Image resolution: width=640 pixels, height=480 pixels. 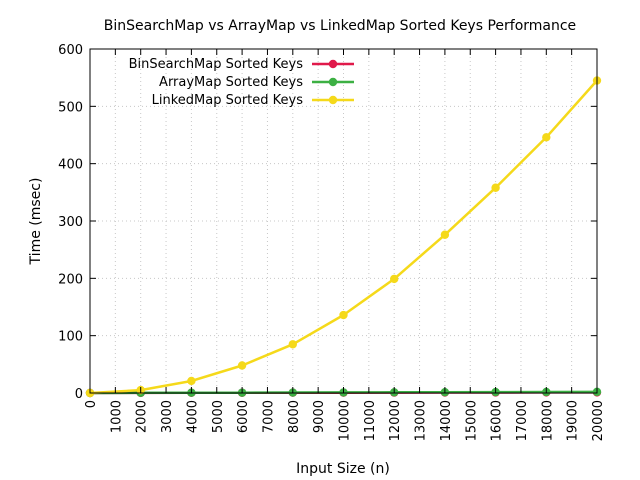 I want to click on y-tick-label: 300, so click(x=70, y=222).